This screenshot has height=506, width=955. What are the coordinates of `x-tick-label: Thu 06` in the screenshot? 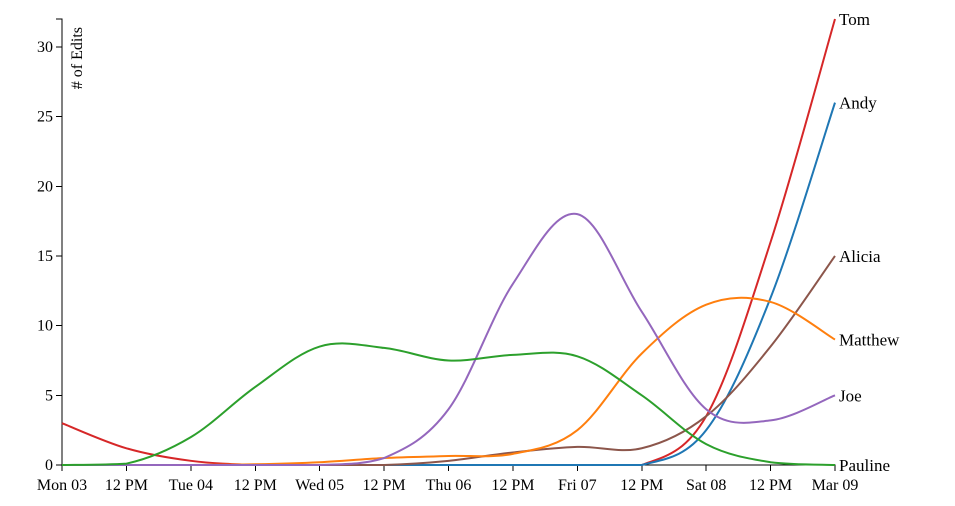 It's located at (449, 485).